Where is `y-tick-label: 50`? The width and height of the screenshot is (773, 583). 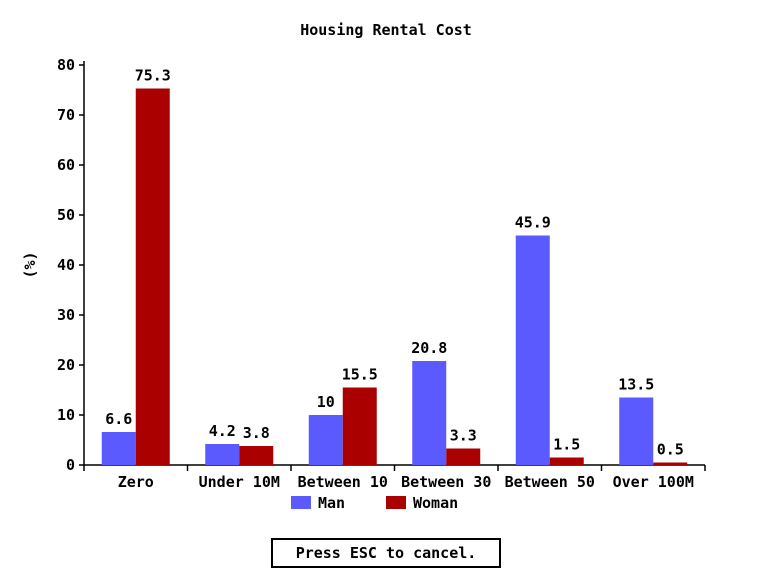
y-tick-label: 50 is located at coordinates (66, 215).